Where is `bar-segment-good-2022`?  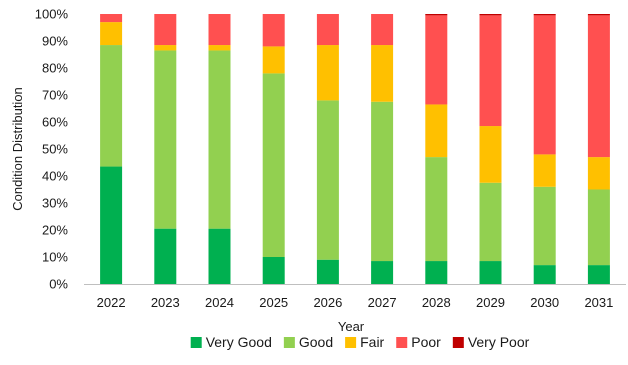
bar-segment-good-2022 is located at coordinates (111, 106).